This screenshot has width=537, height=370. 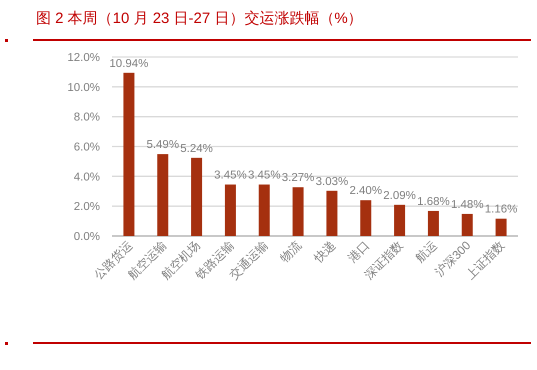 What do you see at coordinates (290, 252) in the screenshot?
I see `x-tick-label: 物流` at bounding box center [290, 252].